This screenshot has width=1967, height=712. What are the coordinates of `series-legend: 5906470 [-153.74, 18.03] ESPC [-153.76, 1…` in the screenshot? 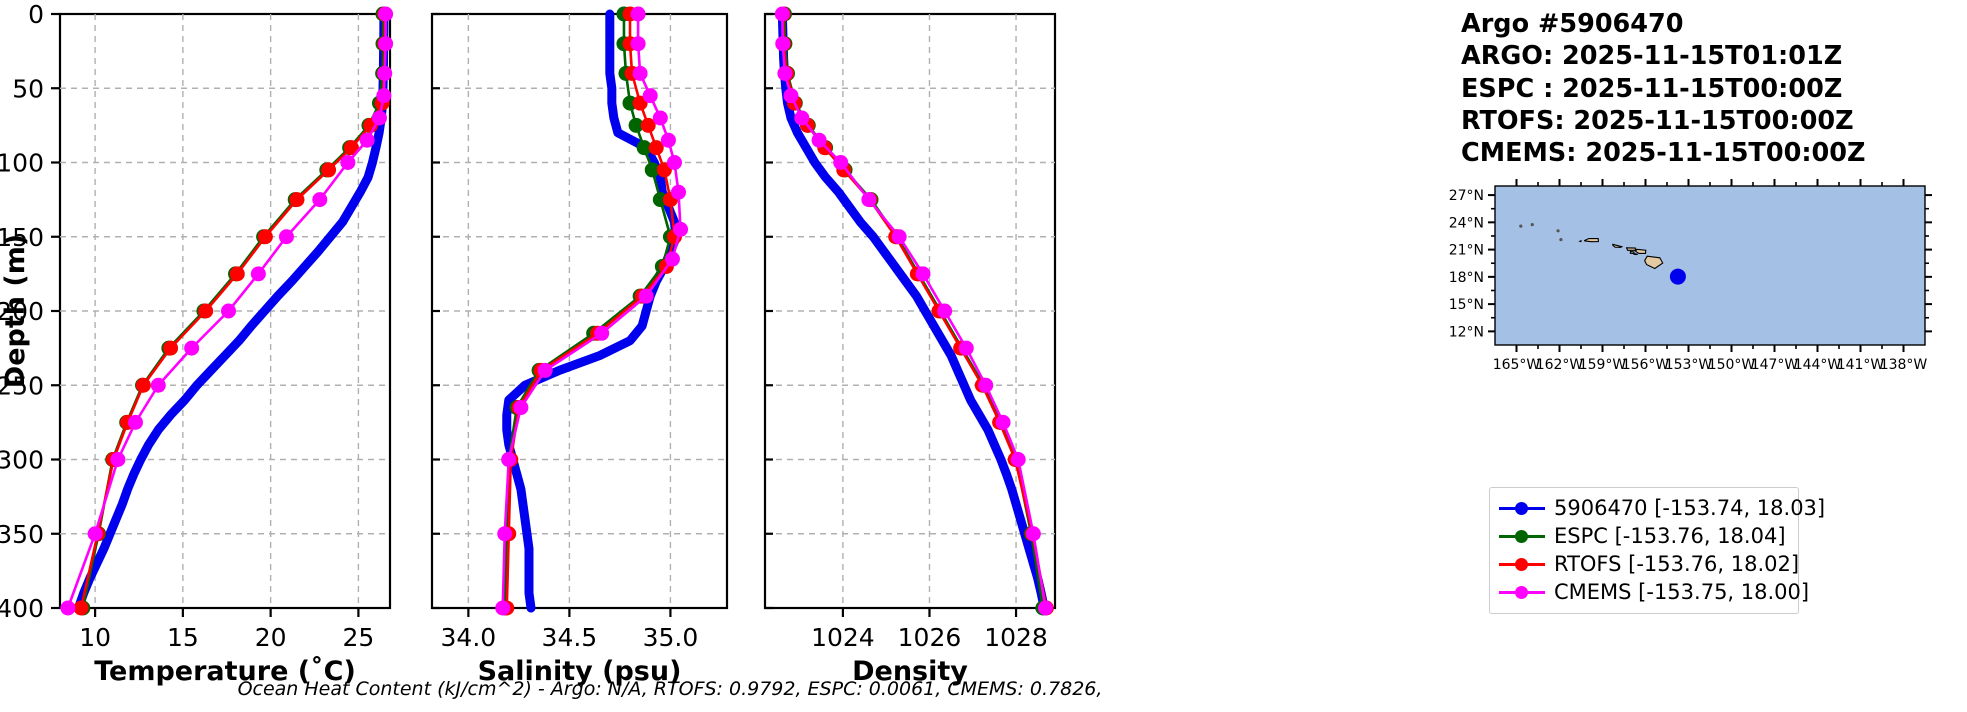 It's located at (1657, 550).